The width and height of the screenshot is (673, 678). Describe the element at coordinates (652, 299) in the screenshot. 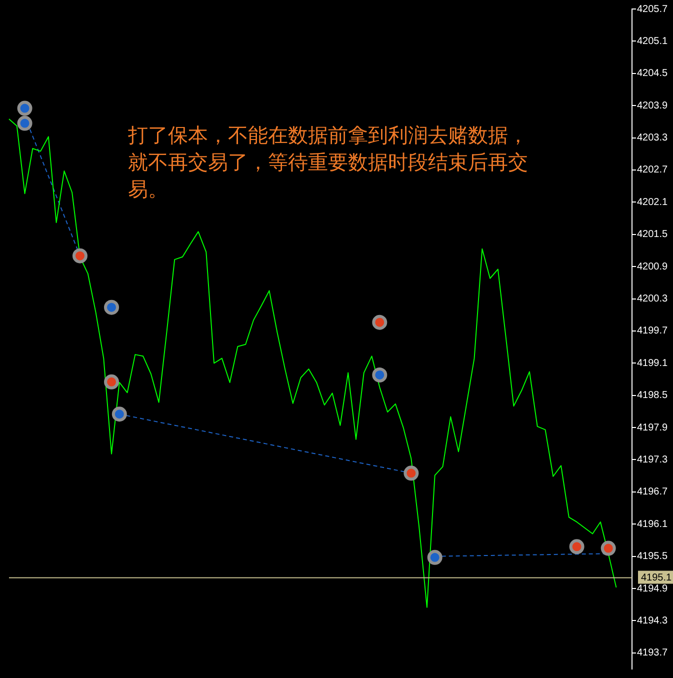

I see `y-tick-label: 4200.3` at that location.